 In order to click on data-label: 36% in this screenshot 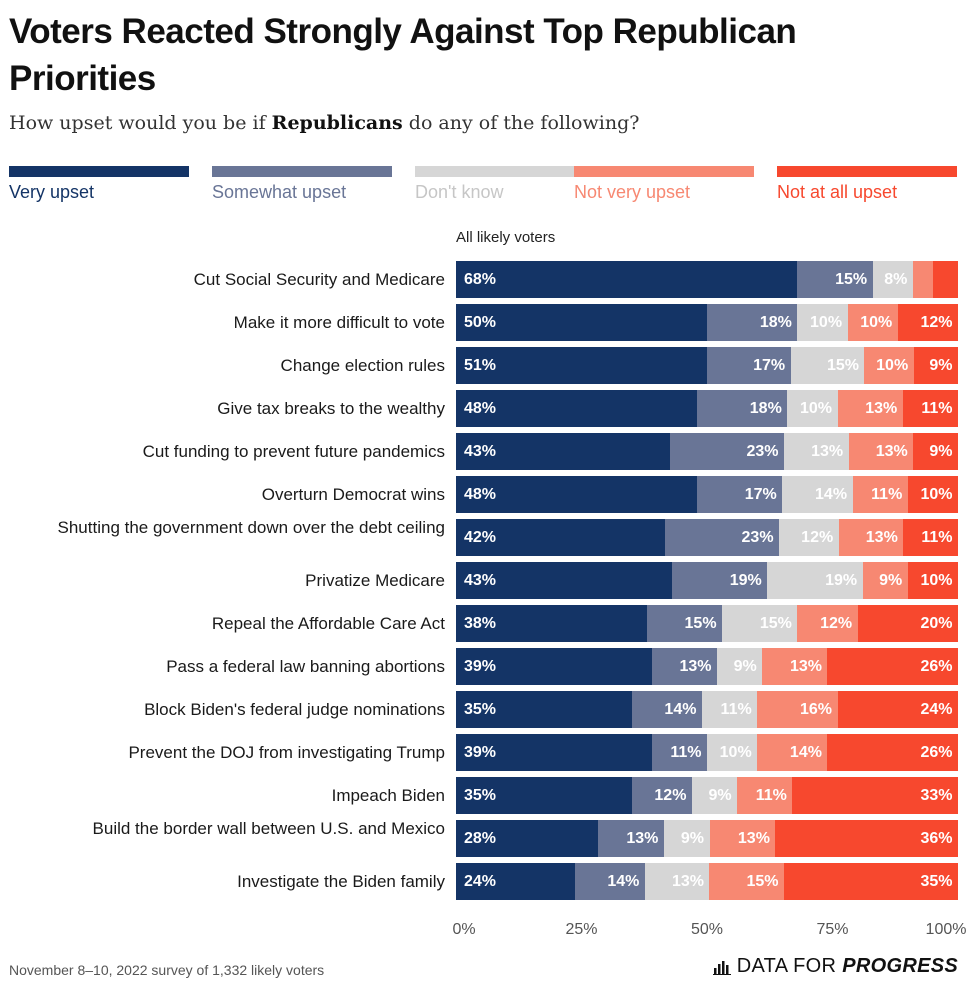, I will do `click(936, 838)`.